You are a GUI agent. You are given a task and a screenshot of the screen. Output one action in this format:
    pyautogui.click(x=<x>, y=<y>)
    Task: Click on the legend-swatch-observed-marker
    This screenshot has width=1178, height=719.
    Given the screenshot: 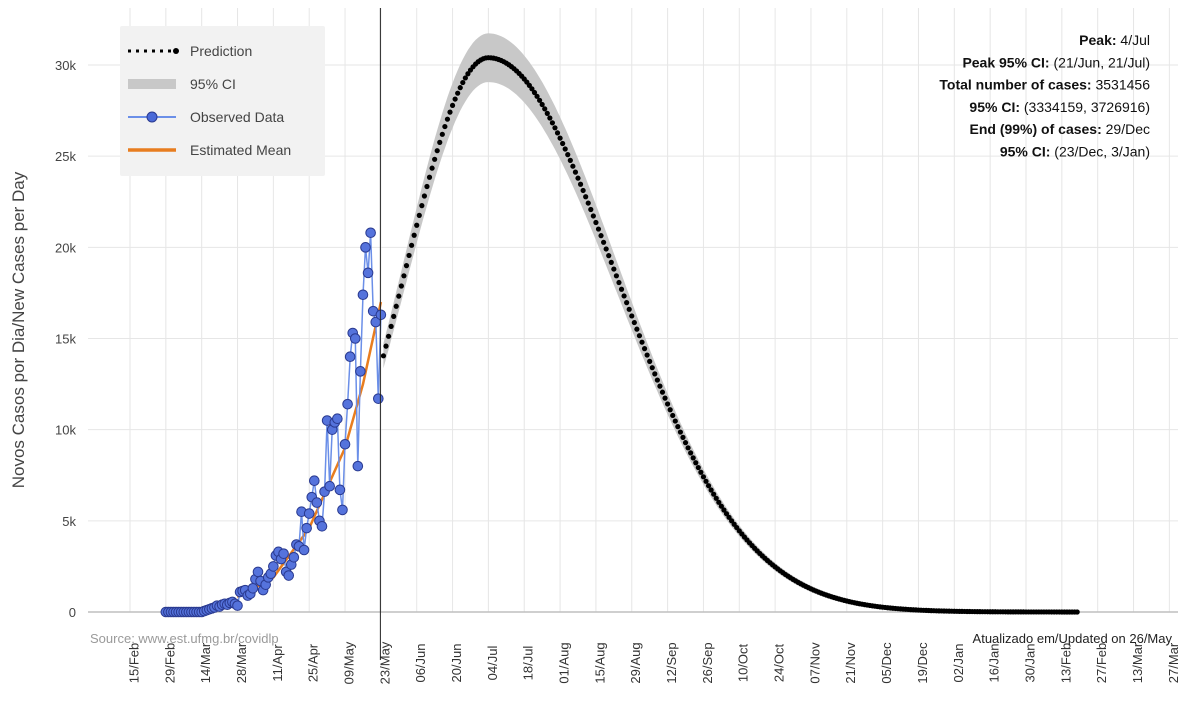 What is the action you would take?
    pyautogui.click(x=152, y=117)
    